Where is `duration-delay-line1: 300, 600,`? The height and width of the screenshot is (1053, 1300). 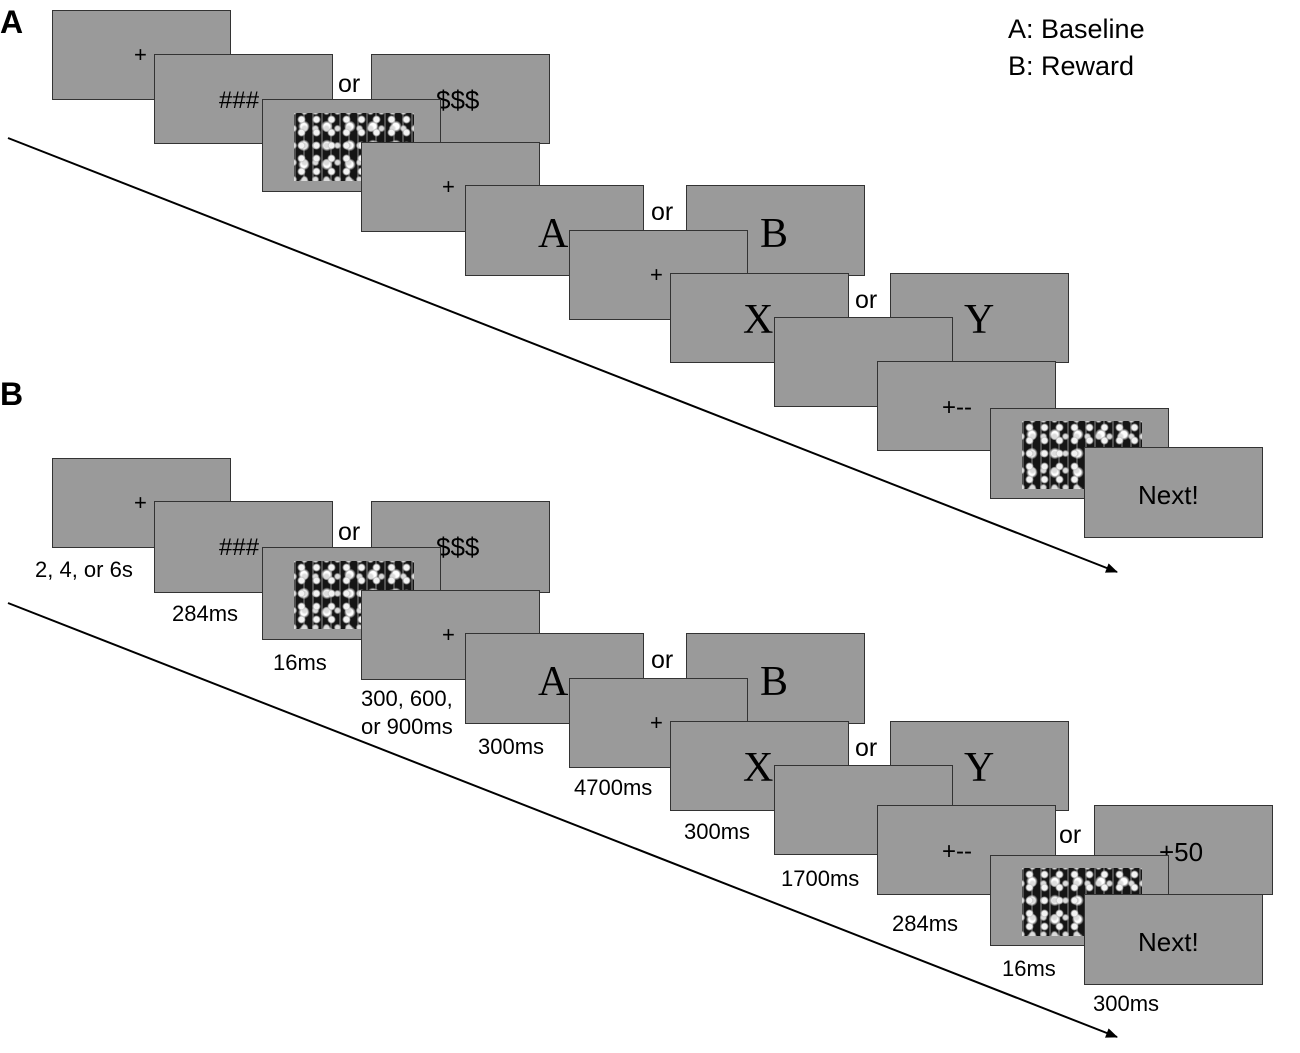
duration-delay-line1: 300, 600, is located at coordinates (407, 698).